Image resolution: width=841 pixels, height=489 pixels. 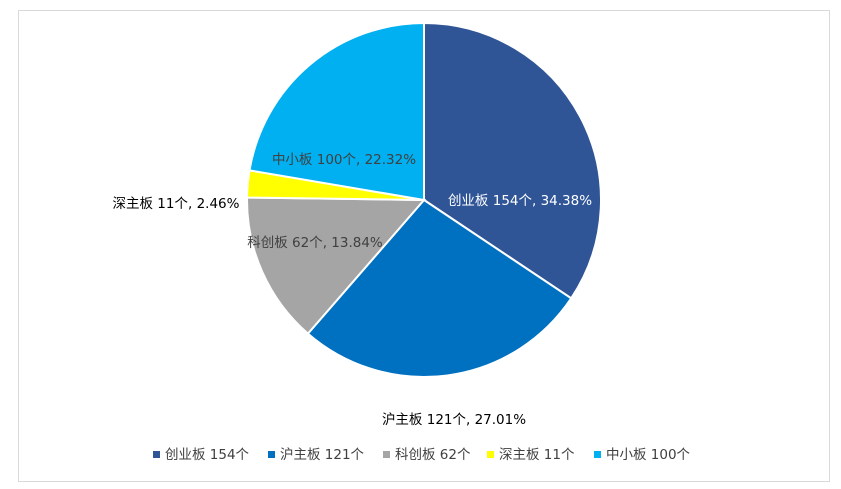 I want to click on legend-item-hu-main: 沪主板 121个, so click(x=316, y=455).